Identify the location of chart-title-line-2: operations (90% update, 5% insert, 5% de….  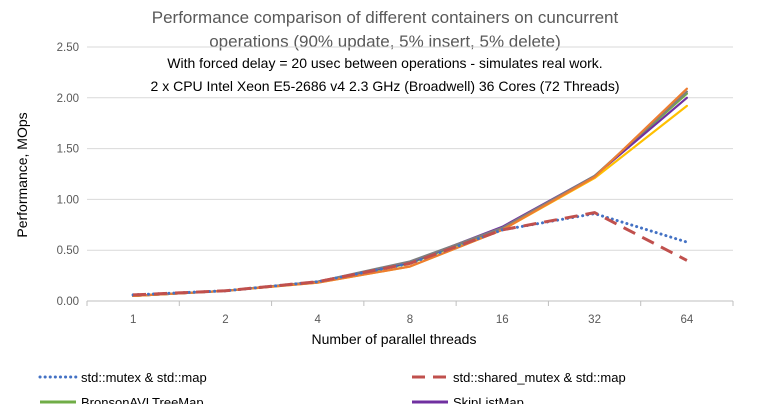
(385, 41).